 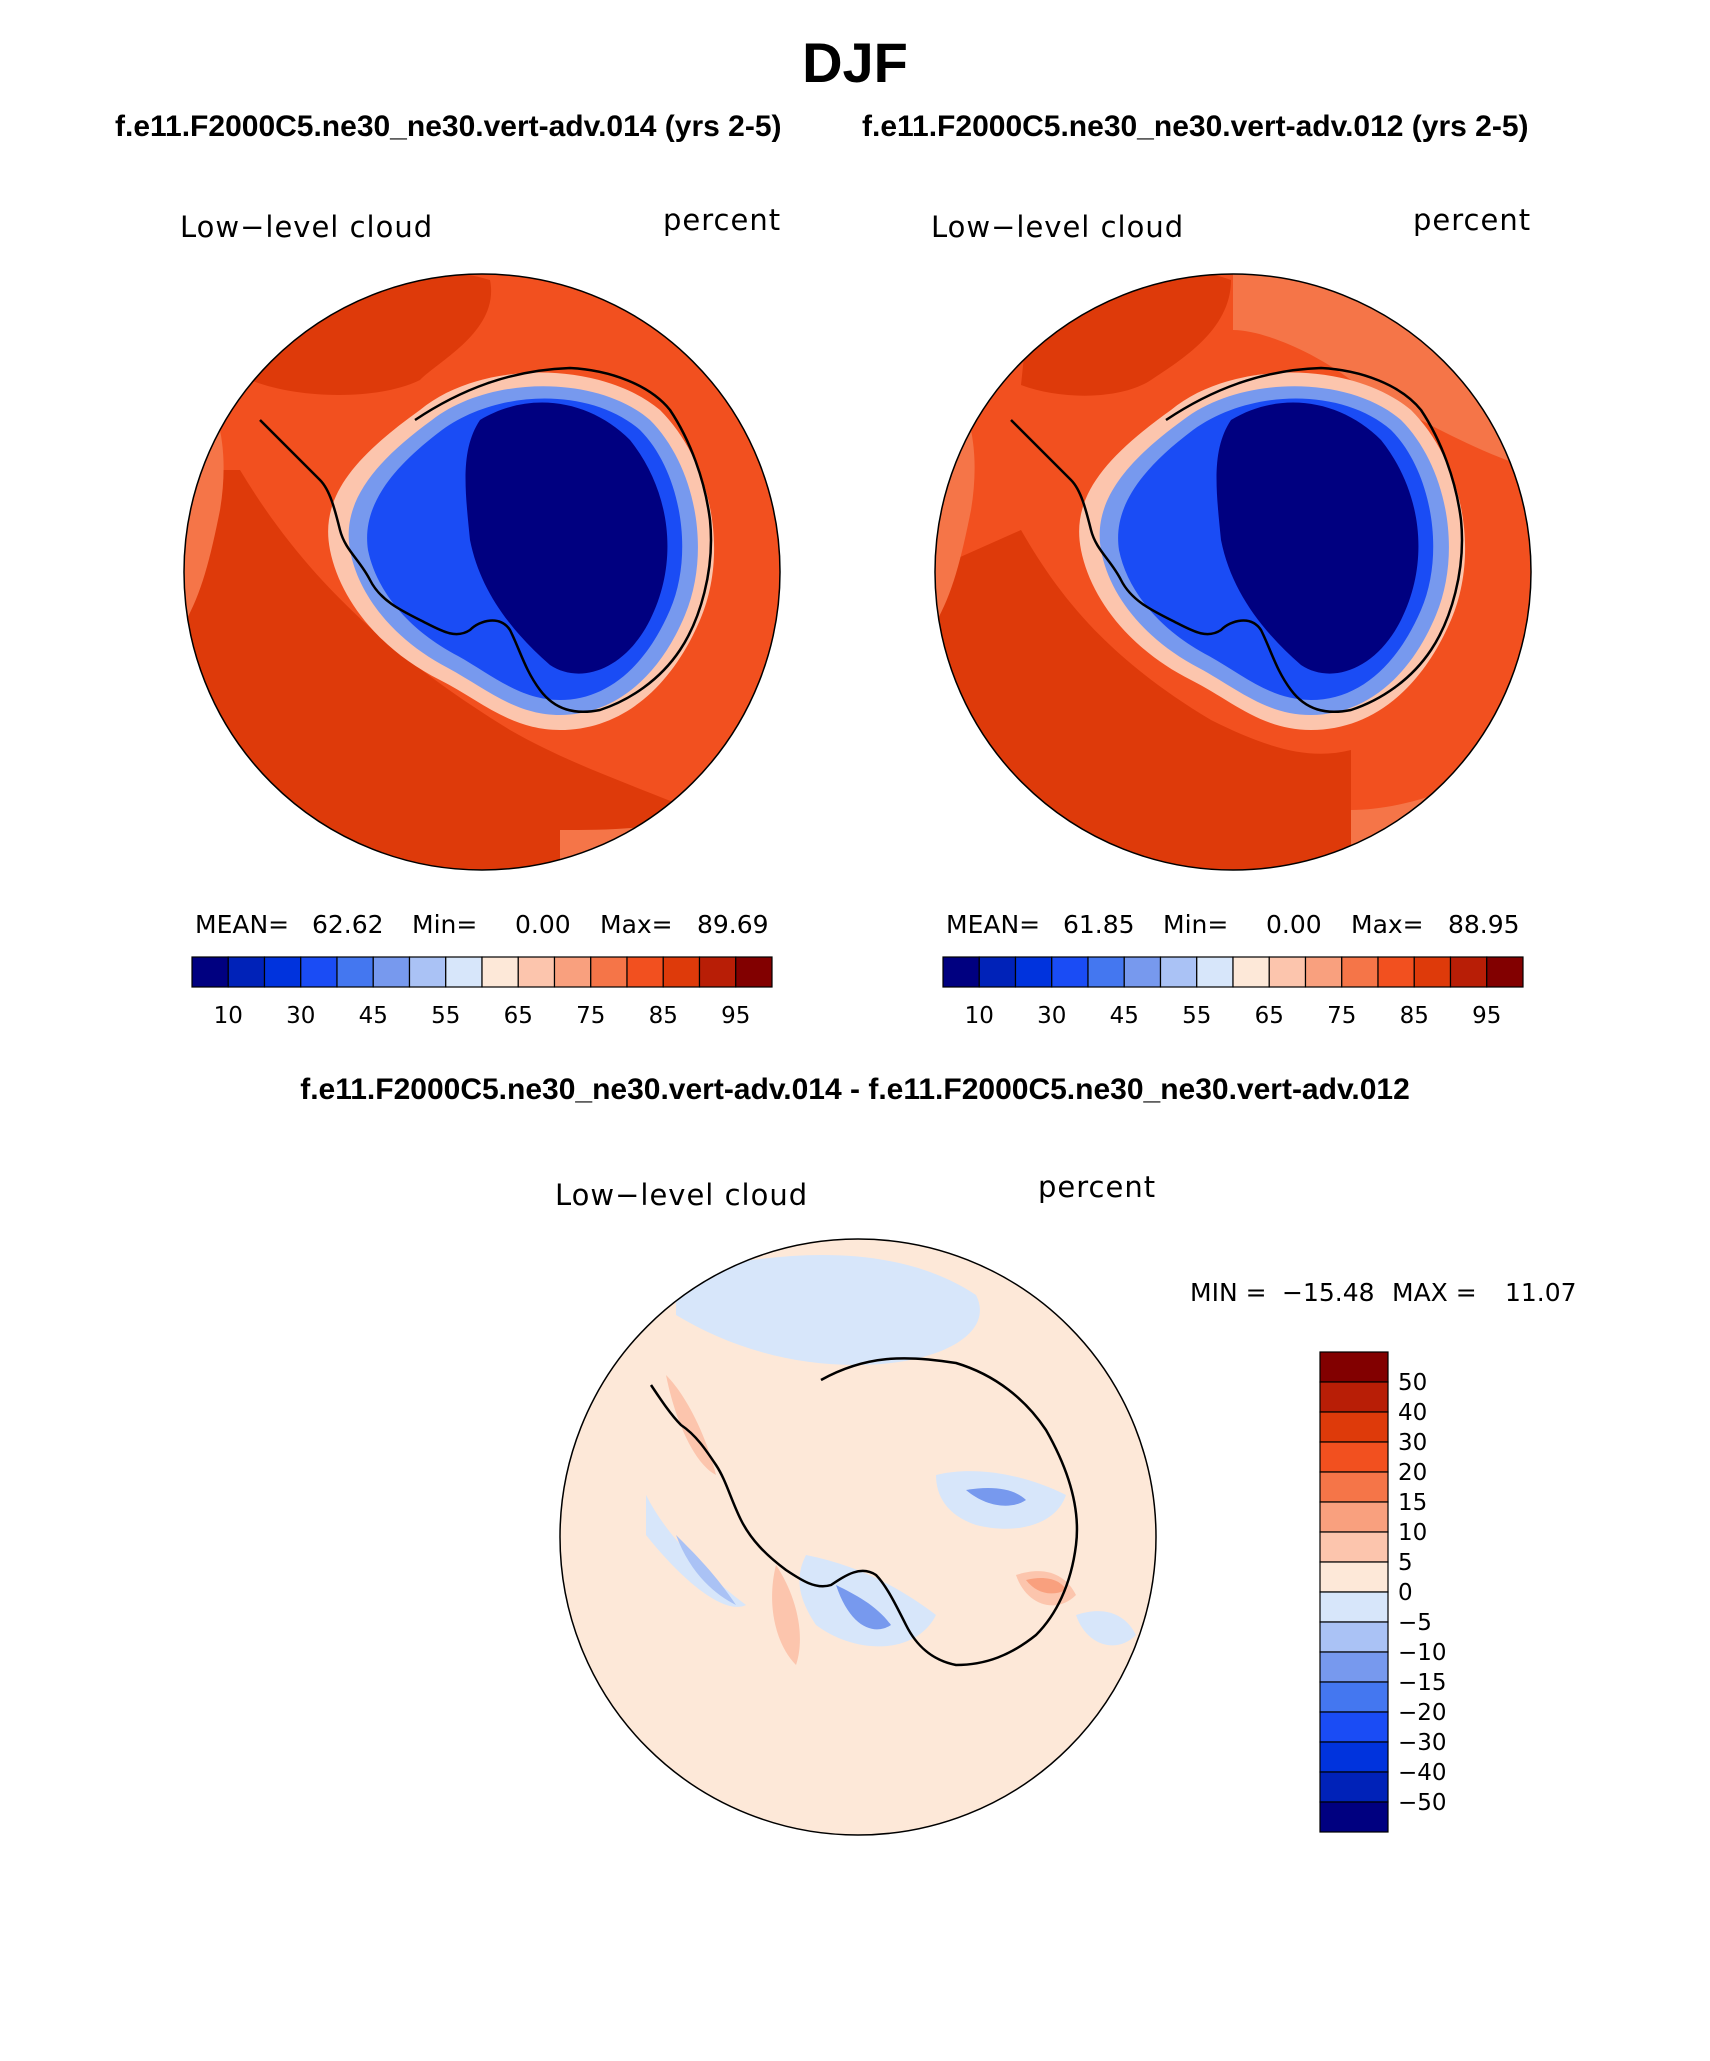 I want to click on diff-map, so click(x=858, y=1537).